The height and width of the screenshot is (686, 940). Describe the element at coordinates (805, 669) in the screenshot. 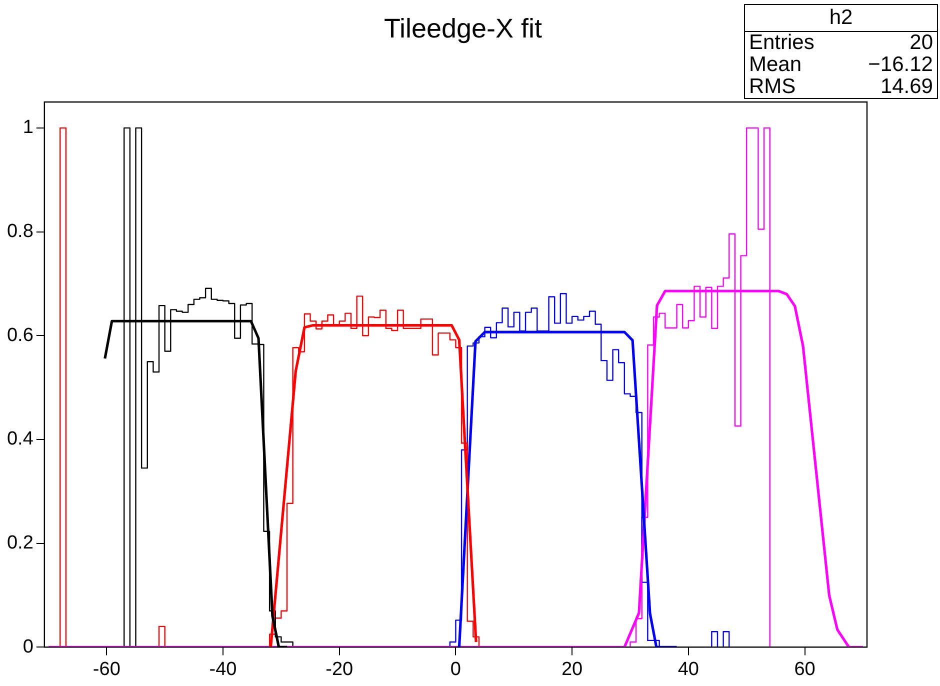

I see `x-tick-label: 60` at that location.